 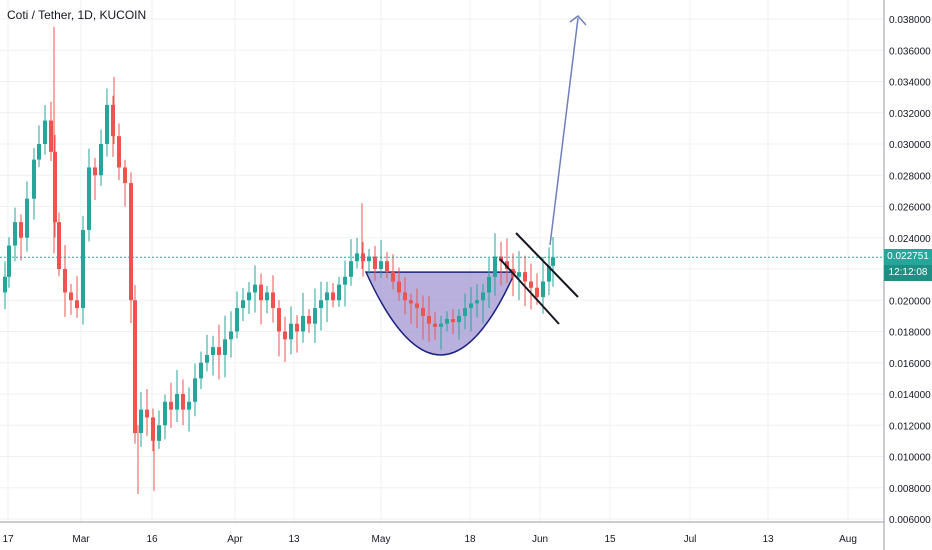 What do you see at coordinates (910, 176) in the screenshot?
I see `price-tick-label: 0.028000` at bounding box center [910, 176].